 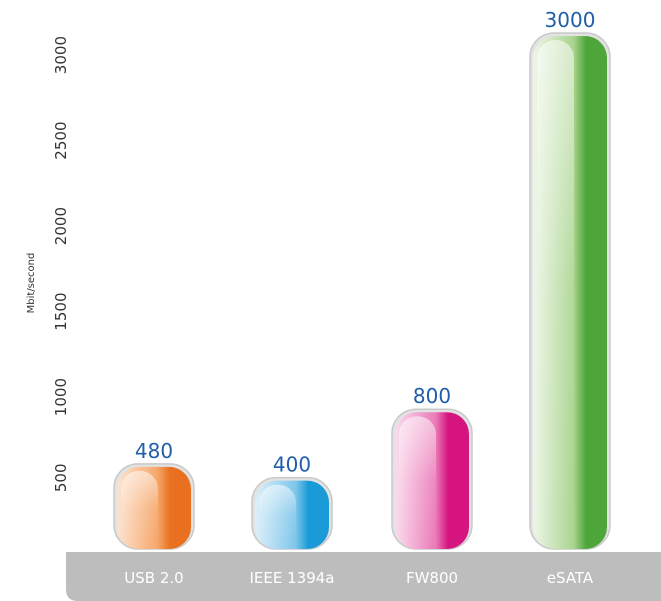 I want to click on value-label: 480, so click(x=154, y=451).